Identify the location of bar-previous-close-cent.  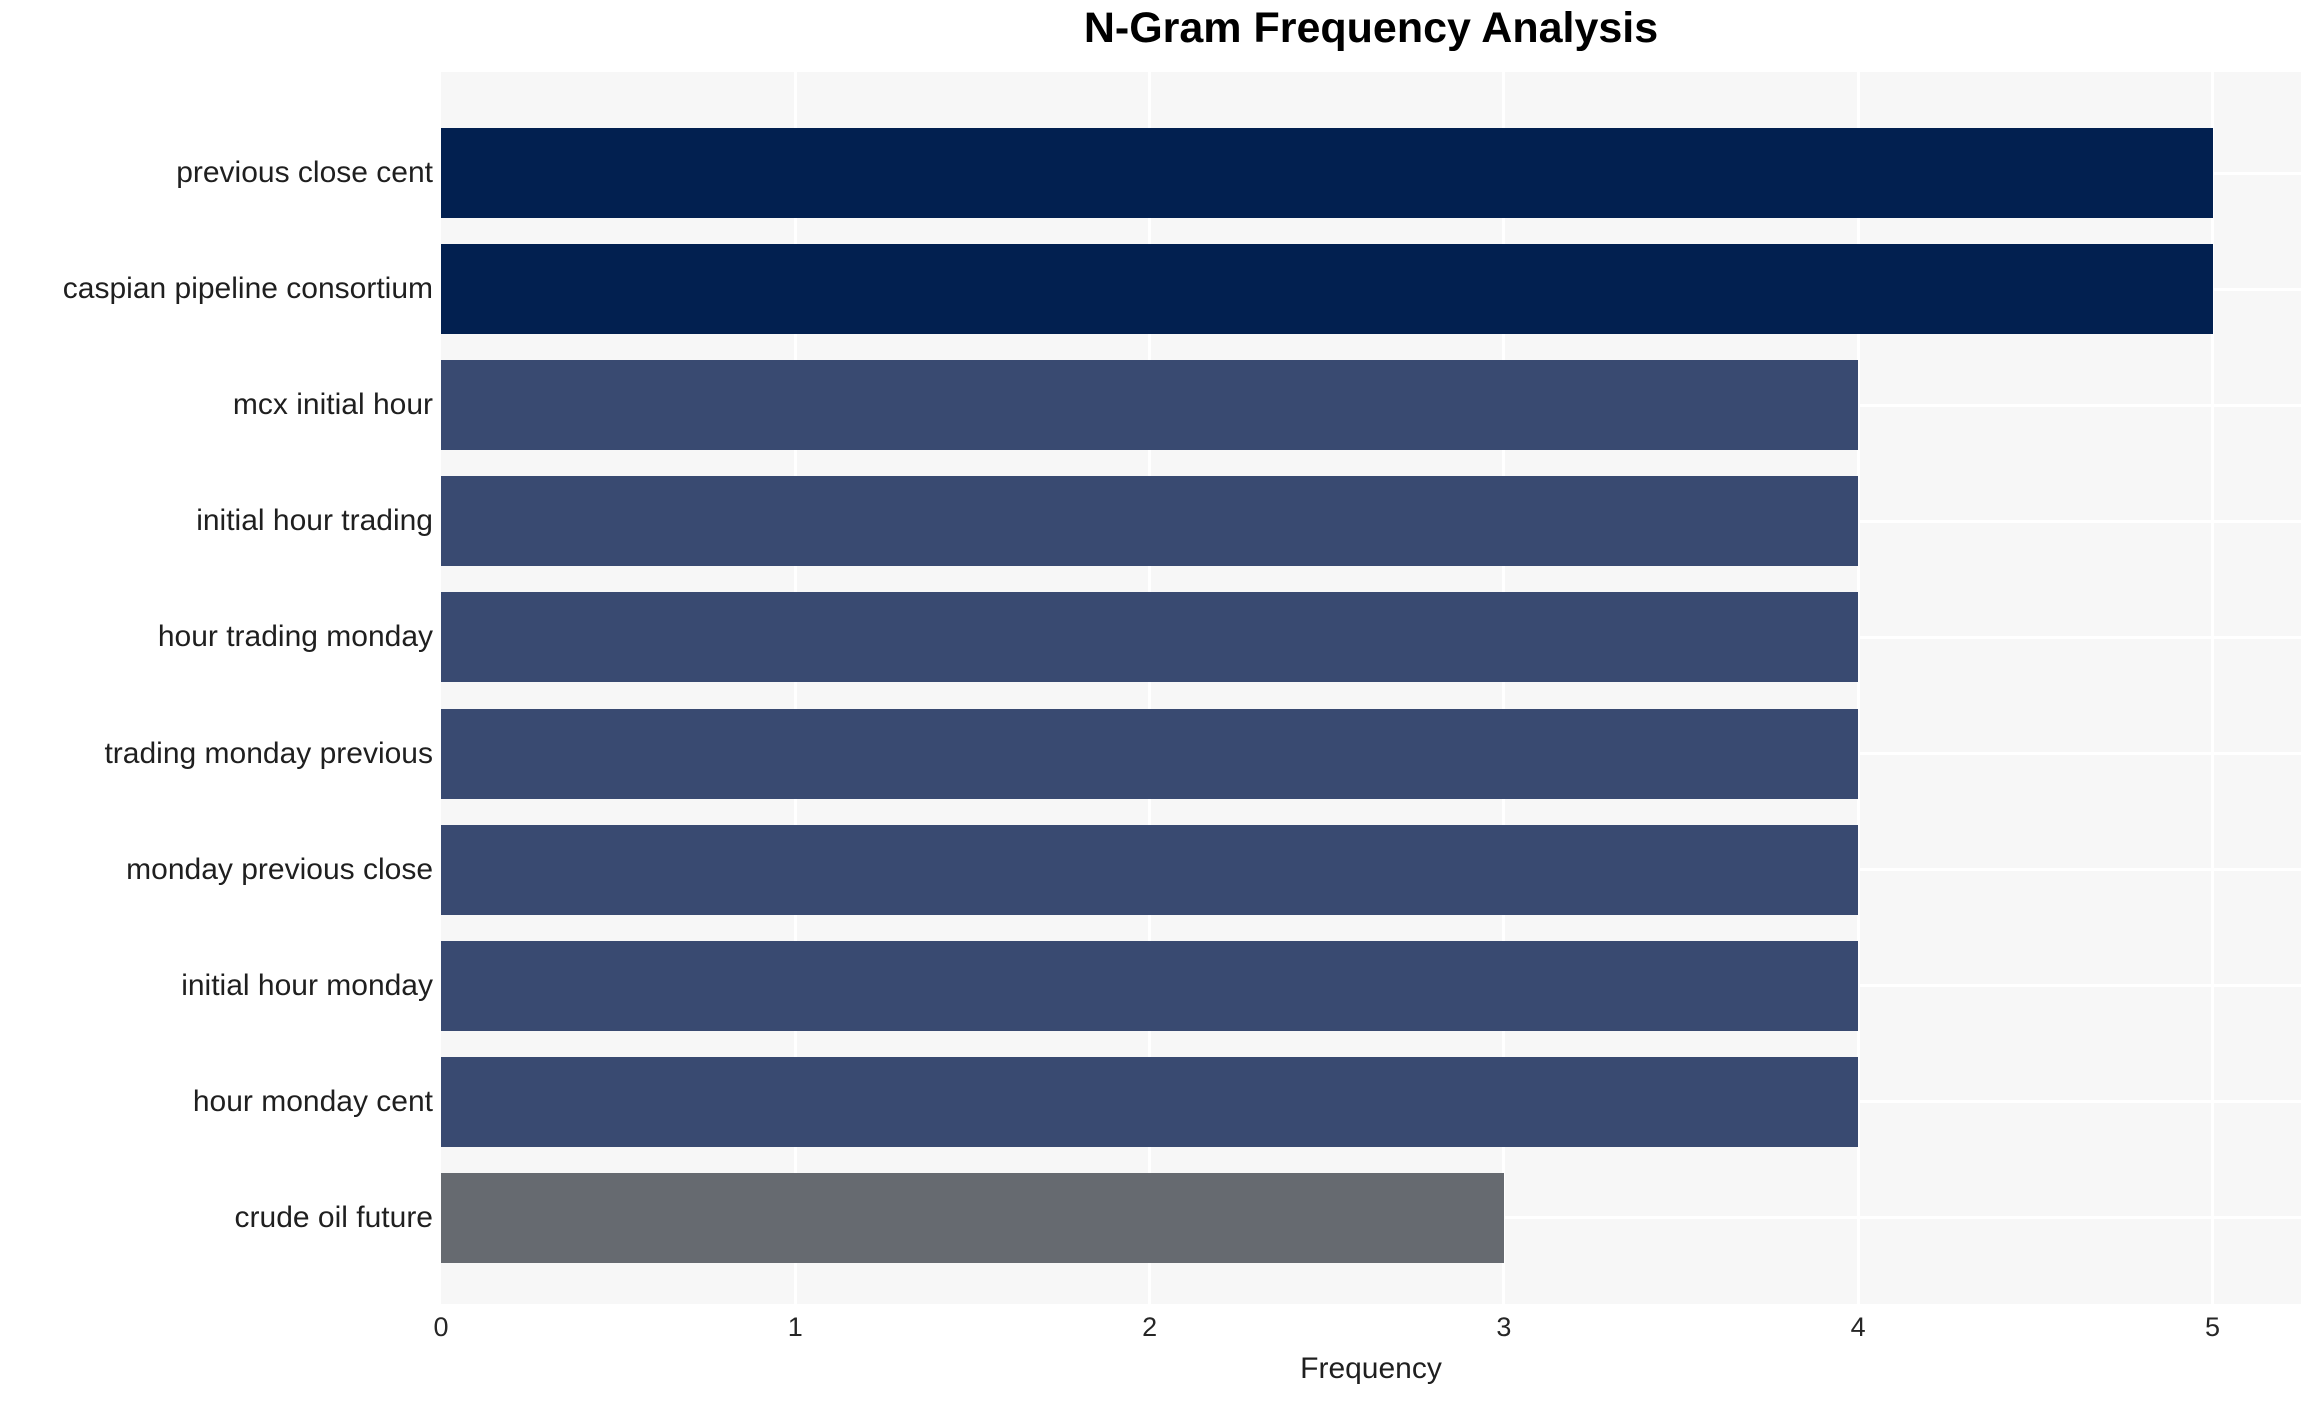
(1327, 173).